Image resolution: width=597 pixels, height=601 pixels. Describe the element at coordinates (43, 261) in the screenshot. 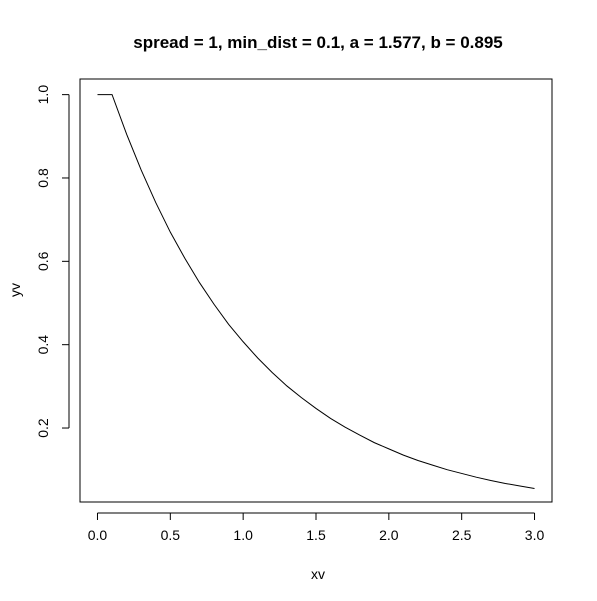

I see `y-tick-label: 0.6` at that location.